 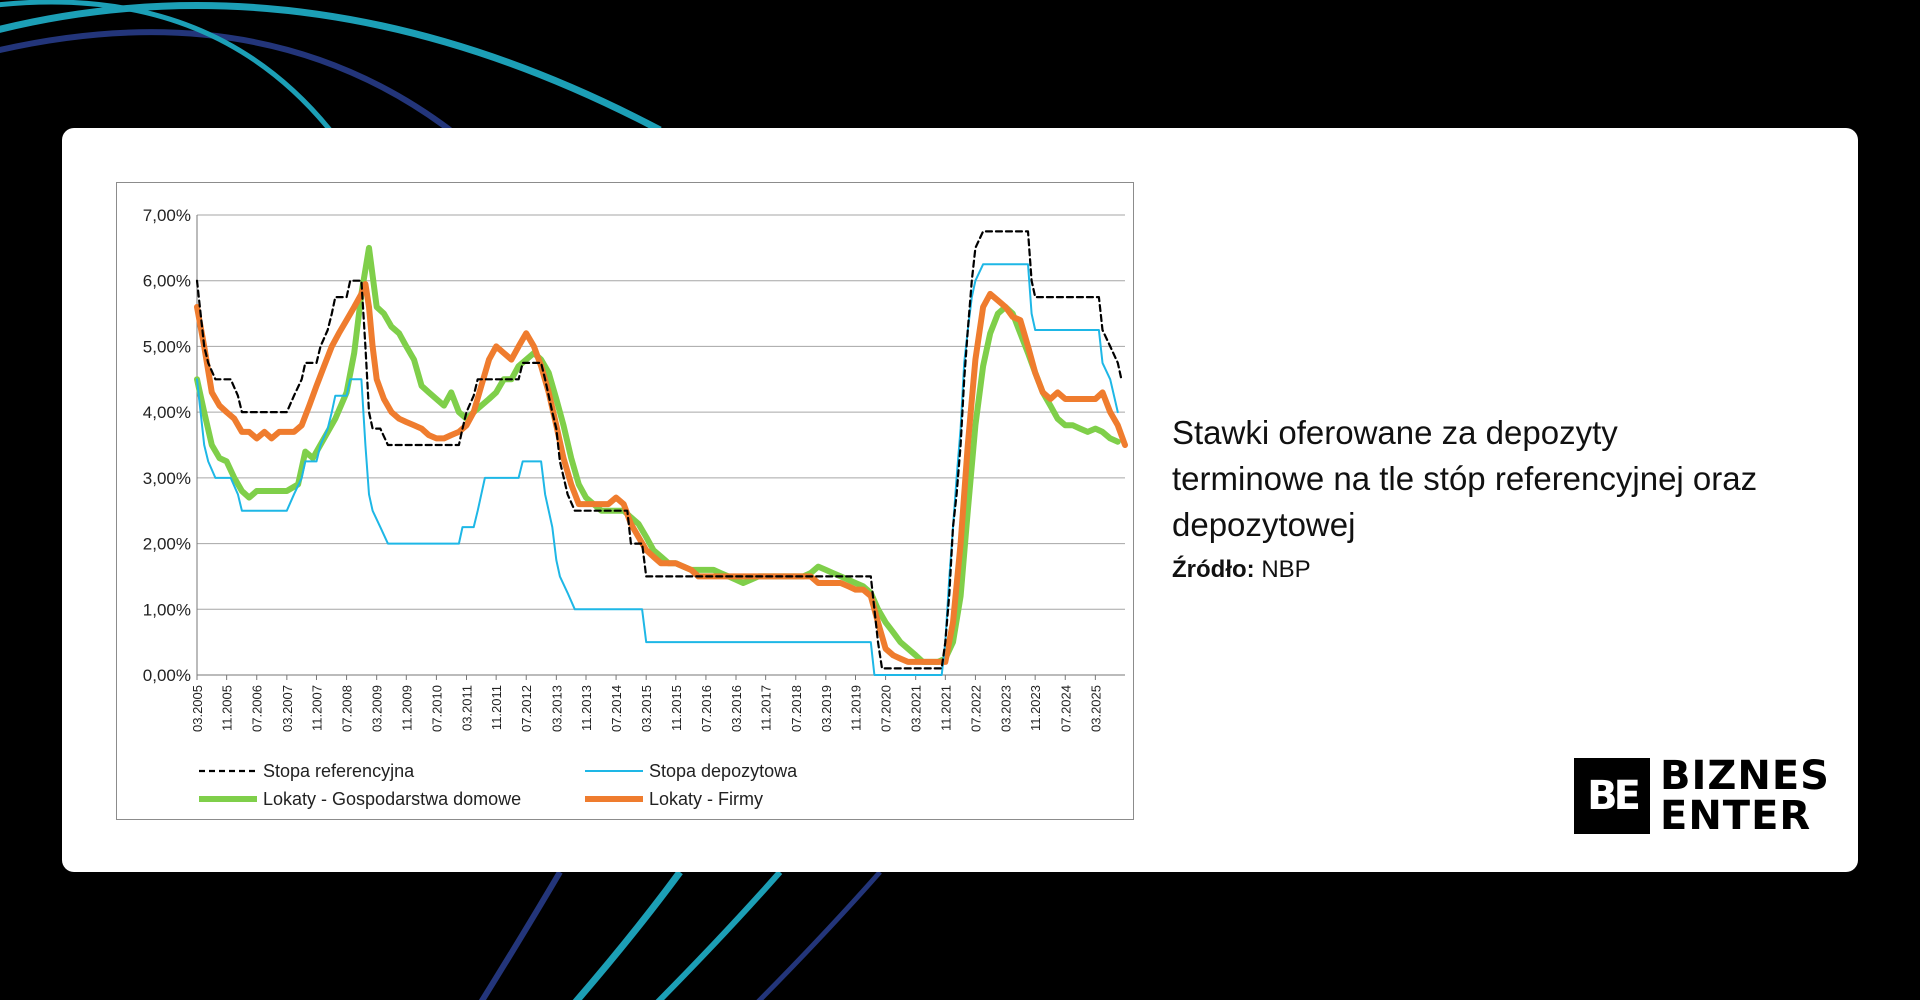 What do you see at coordinates (1736, 816) in the screenshot?
I see `logo-line-2: ENTER` at bounding box center [1736, 816].